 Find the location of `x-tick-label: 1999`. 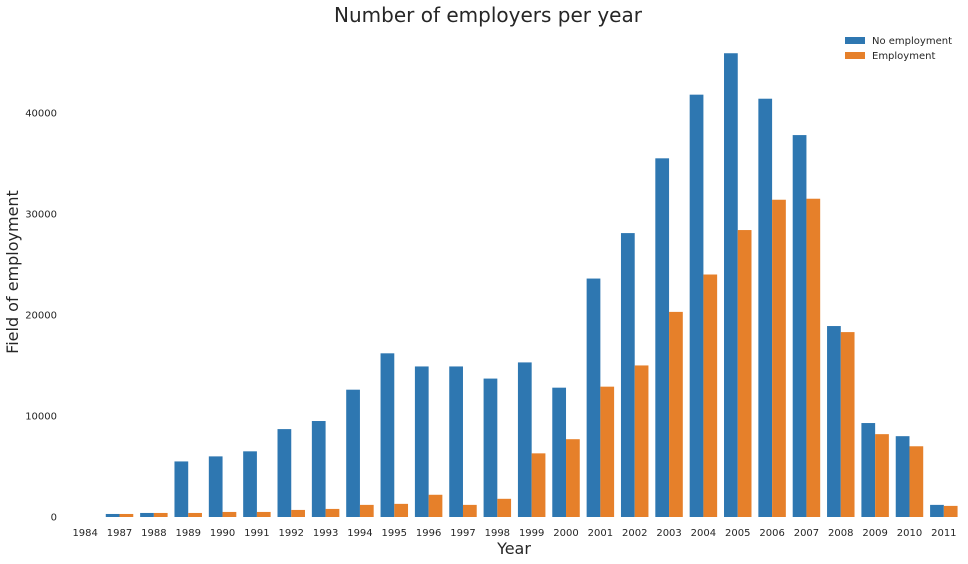

x-tick-label: 1999 is located at coordinates (531, 533).